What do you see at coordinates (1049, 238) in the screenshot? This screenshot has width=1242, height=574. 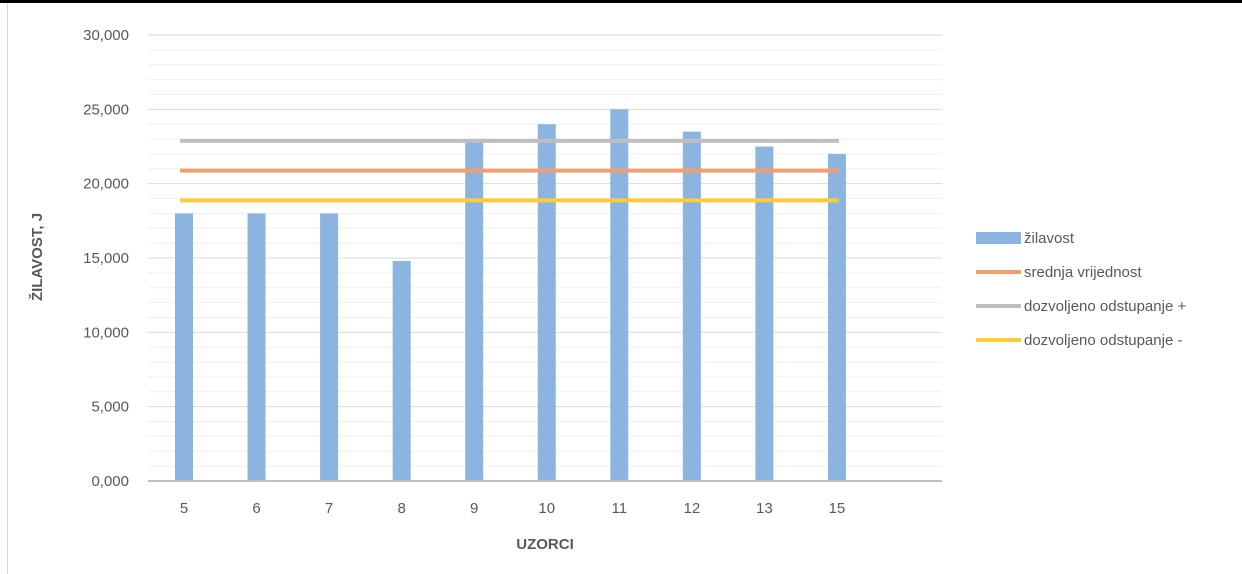 I see `legend-label: žilavost` at bounding box center [1049, 238].